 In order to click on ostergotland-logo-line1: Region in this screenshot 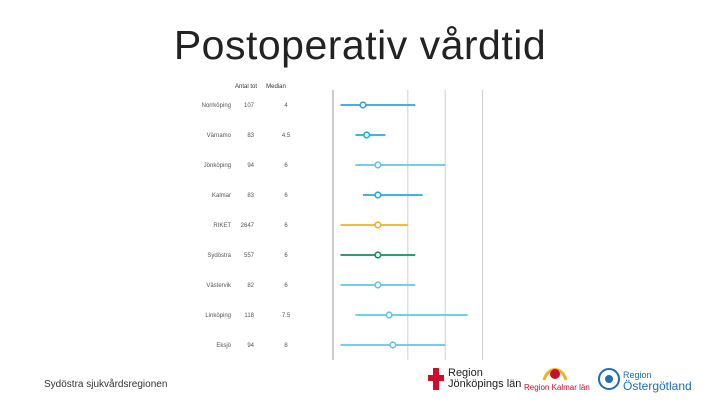, I will do `click(637, 375)`.